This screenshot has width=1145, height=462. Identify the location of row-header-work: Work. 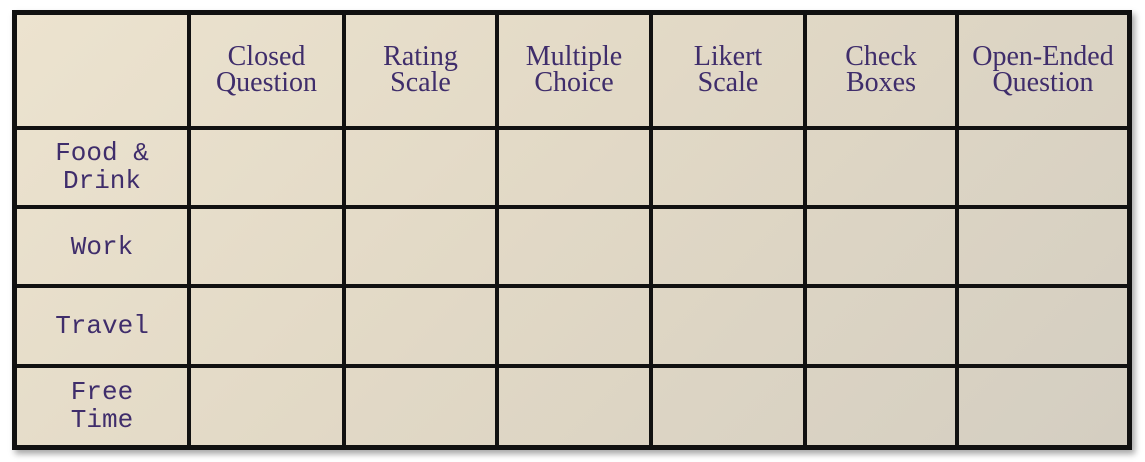
(104, 246).